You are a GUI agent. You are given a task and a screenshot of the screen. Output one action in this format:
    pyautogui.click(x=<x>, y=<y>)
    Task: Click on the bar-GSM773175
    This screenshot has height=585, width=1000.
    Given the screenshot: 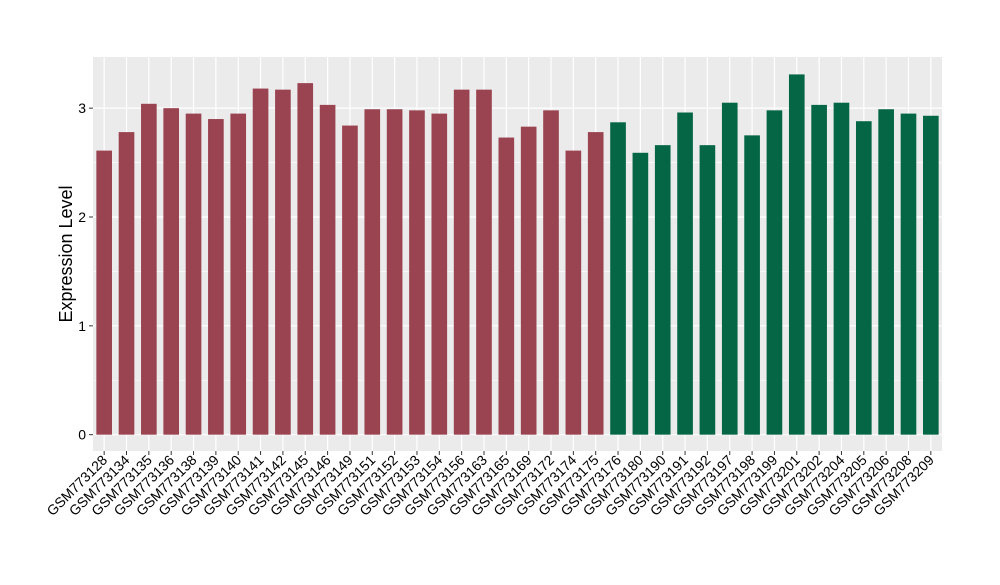 What is the action you would take?
    pyautogui.click(x=595, y=283)
    